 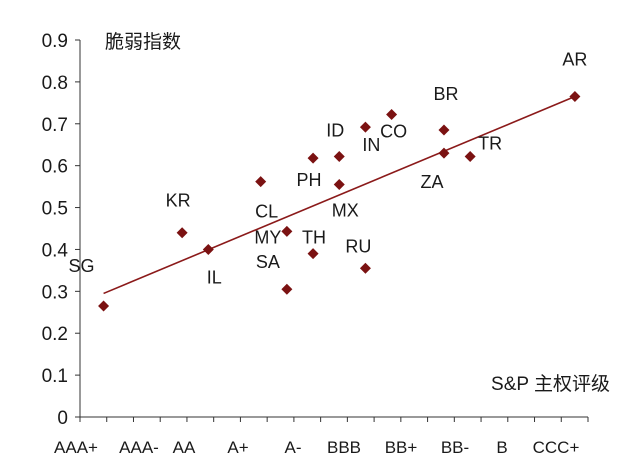 I want to click on data-label-sg: SG, so click(x=82, y=266).